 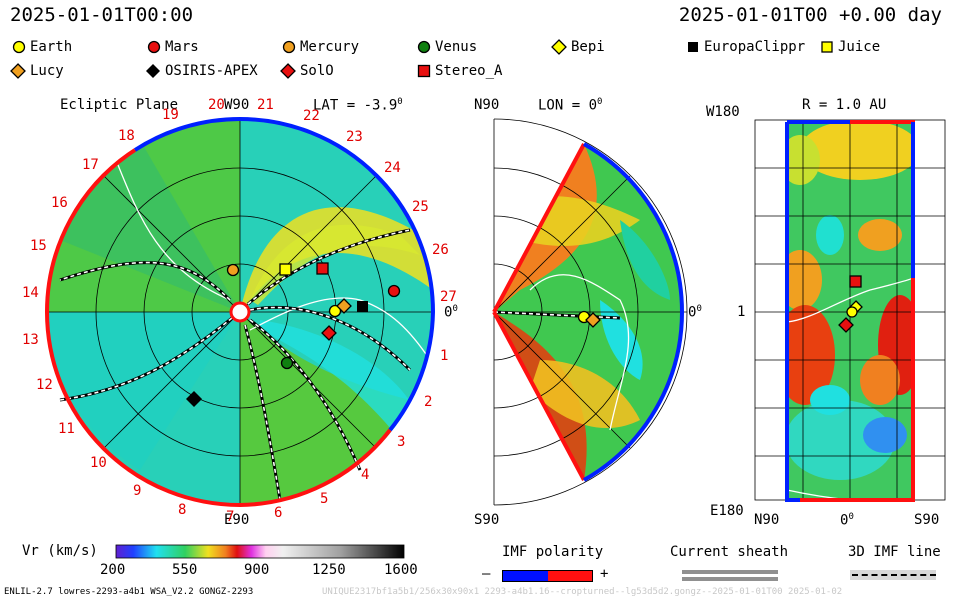 What do you see at coordinates (695, 312) in the screenshot?
I see `meridional-right-label: 00` at bounding box center [695, 312].